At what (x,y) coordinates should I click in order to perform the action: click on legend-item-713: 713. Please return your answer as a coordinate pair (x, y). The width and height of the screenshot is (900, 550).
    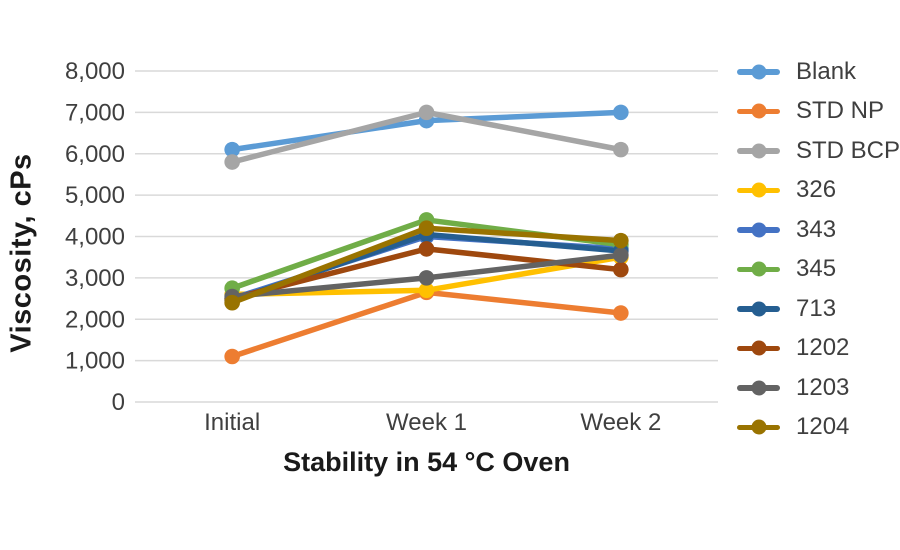
    Looking at the image, I should click on (818, 309).